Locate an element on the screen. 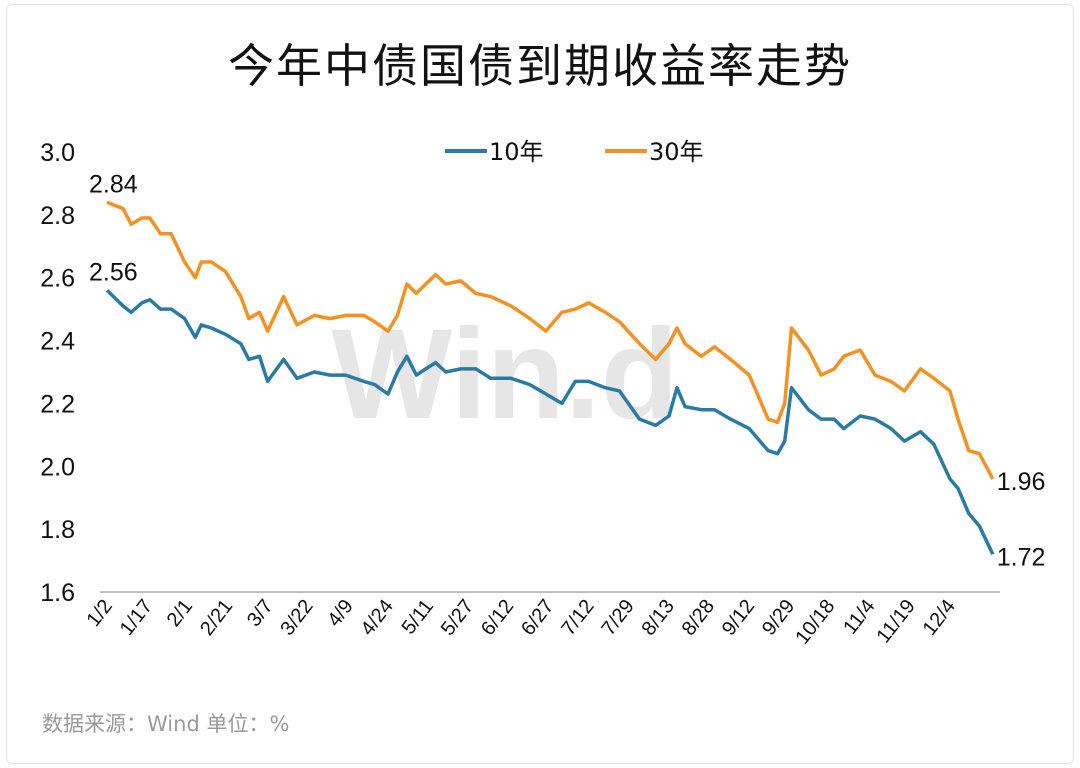 This screenshot has width=1080, height=768. x-tick-label: 10/18 is located at coordinates (815, 622).